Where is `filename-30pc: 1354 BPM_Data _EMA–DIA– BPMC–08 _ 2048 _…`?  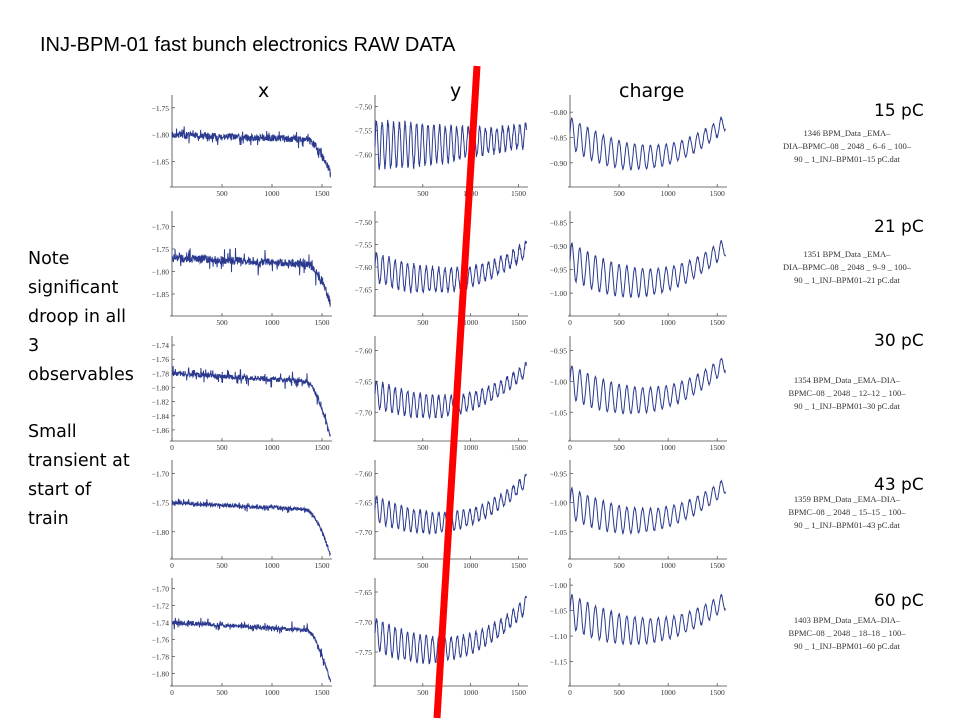
filename-30pc: 1354 BPM_Data _EMA–DIA– BPMC–08 _ 2048 _… is located at coordinates (847, 393).